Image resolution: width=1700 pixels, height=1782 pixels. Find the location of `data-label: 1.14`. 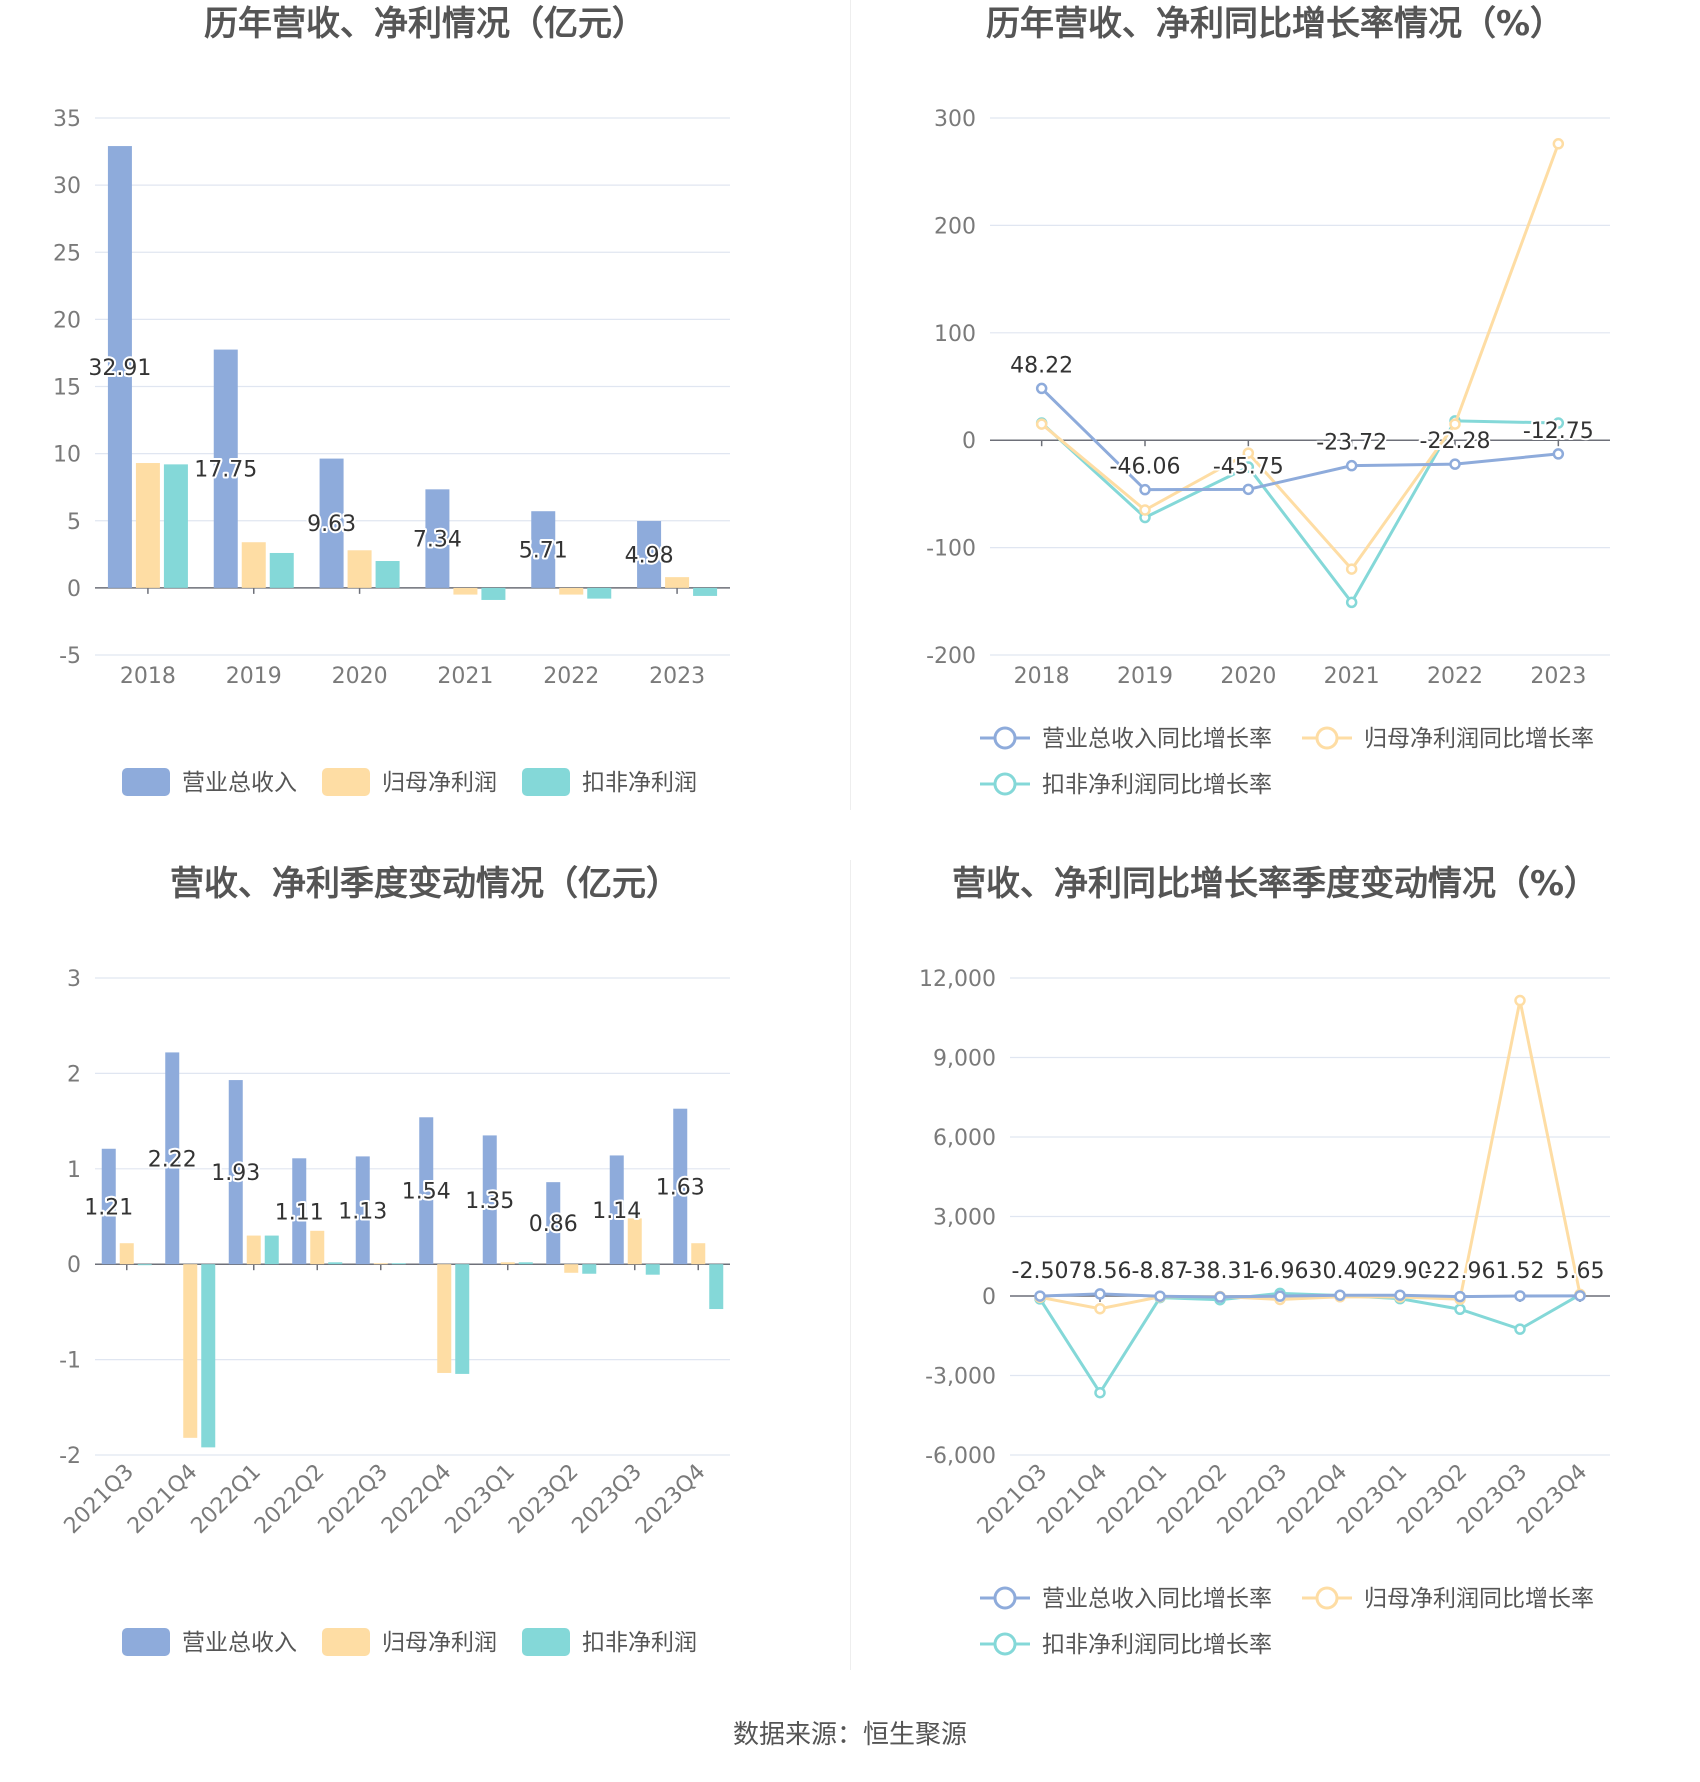

data-label: 1.14 is located at coordinates (616, 1211).